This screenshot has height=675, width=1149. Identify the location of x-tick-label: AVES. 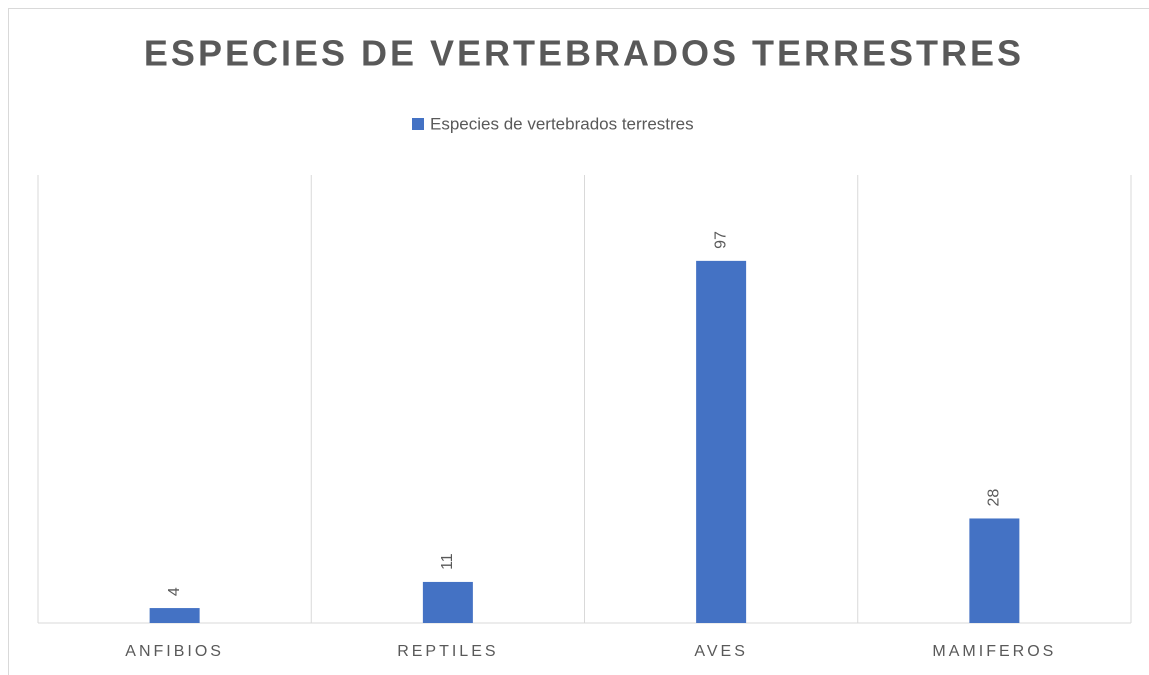
(721, 651).